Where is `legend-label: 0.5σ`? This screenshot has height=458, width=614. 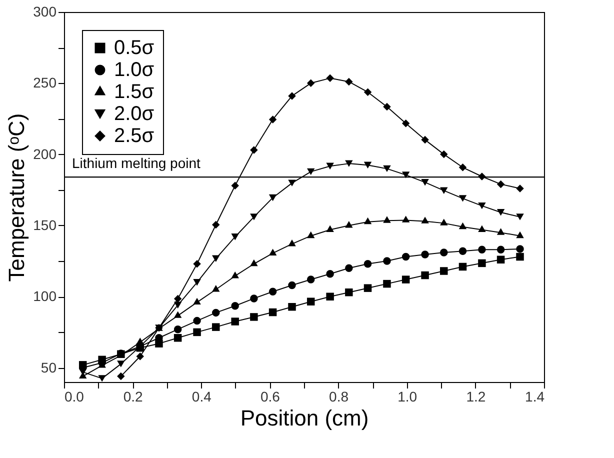
legend-label: 0.5σ is located at coordinates (134, 48).